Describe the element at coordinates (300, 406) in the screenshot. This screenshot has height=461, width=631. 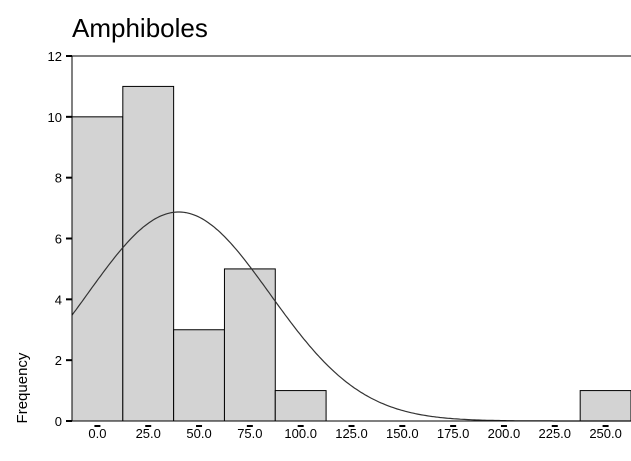
I see `bar-100.0` at that location.